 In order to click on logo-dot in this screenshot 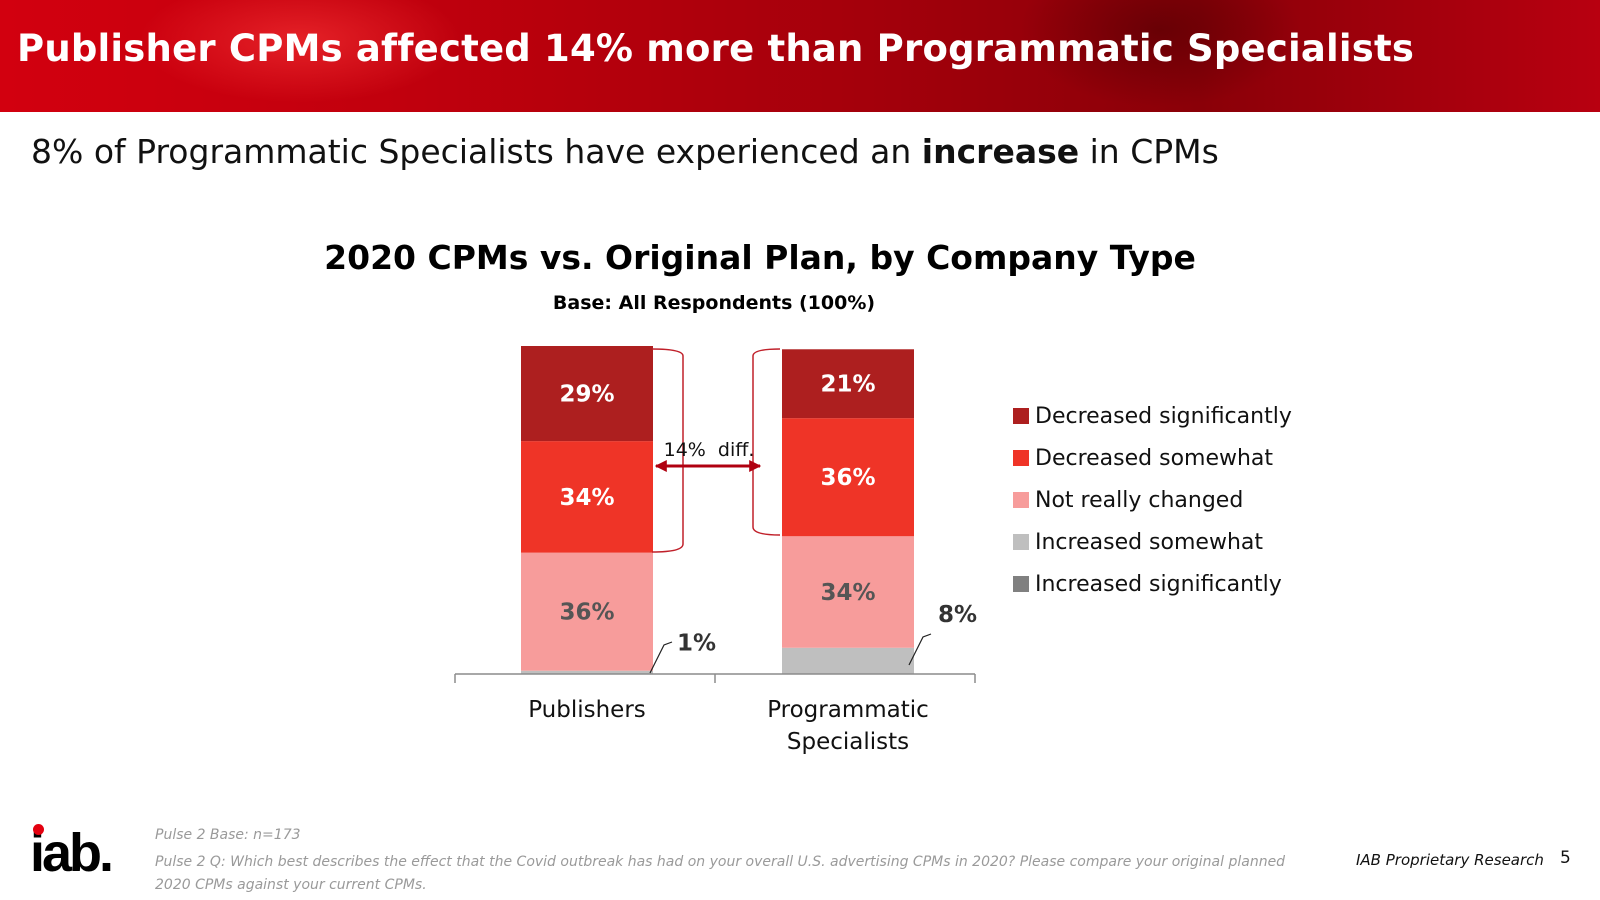, I will do `click(38, 829)`.